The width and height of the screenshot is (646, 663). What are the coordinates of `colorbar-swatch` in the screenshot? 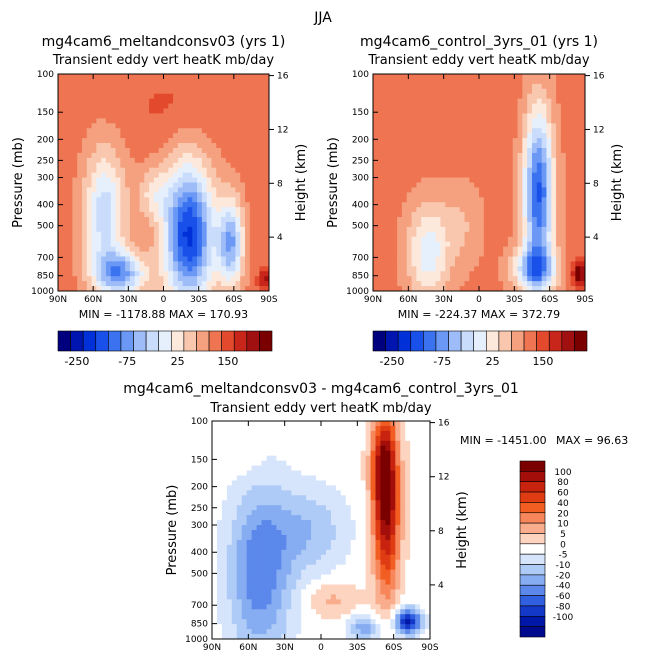 It's located at (467, 341).